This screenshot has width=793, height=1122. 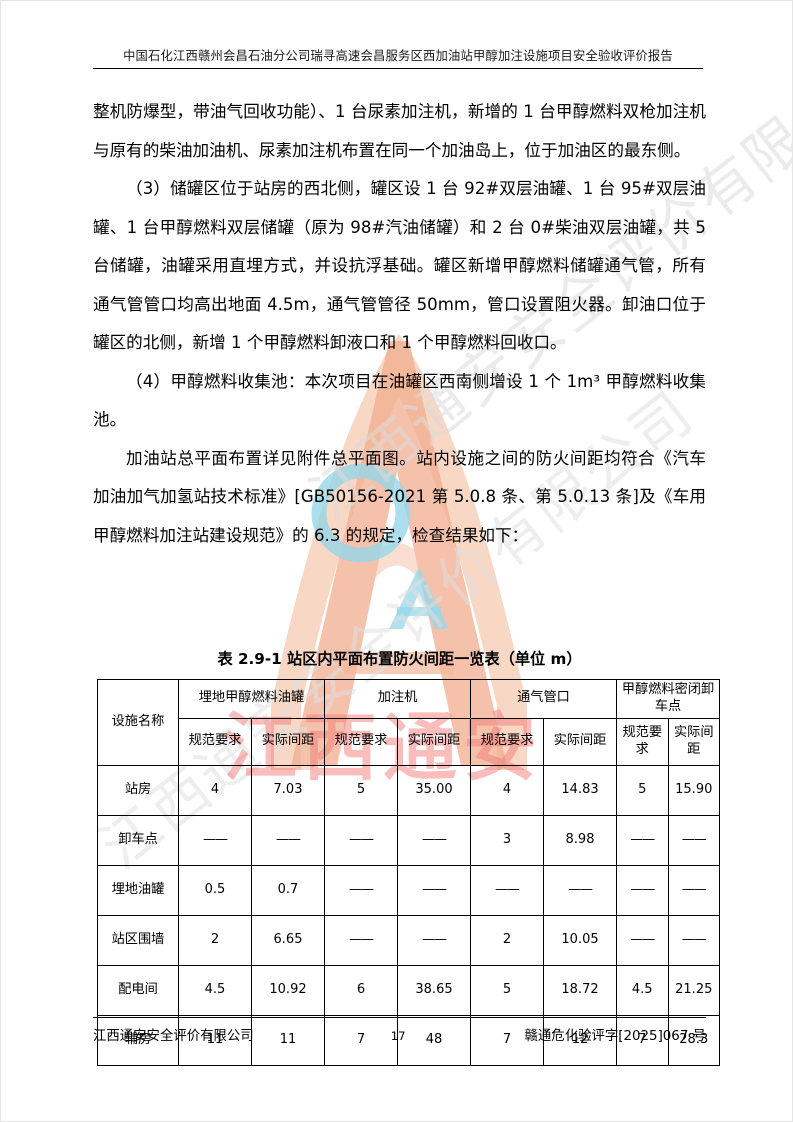 What do you see at coordinates (288, 790) in the screenshot?
I see `table-cell: 7.03` at bounding box center [288, 790].